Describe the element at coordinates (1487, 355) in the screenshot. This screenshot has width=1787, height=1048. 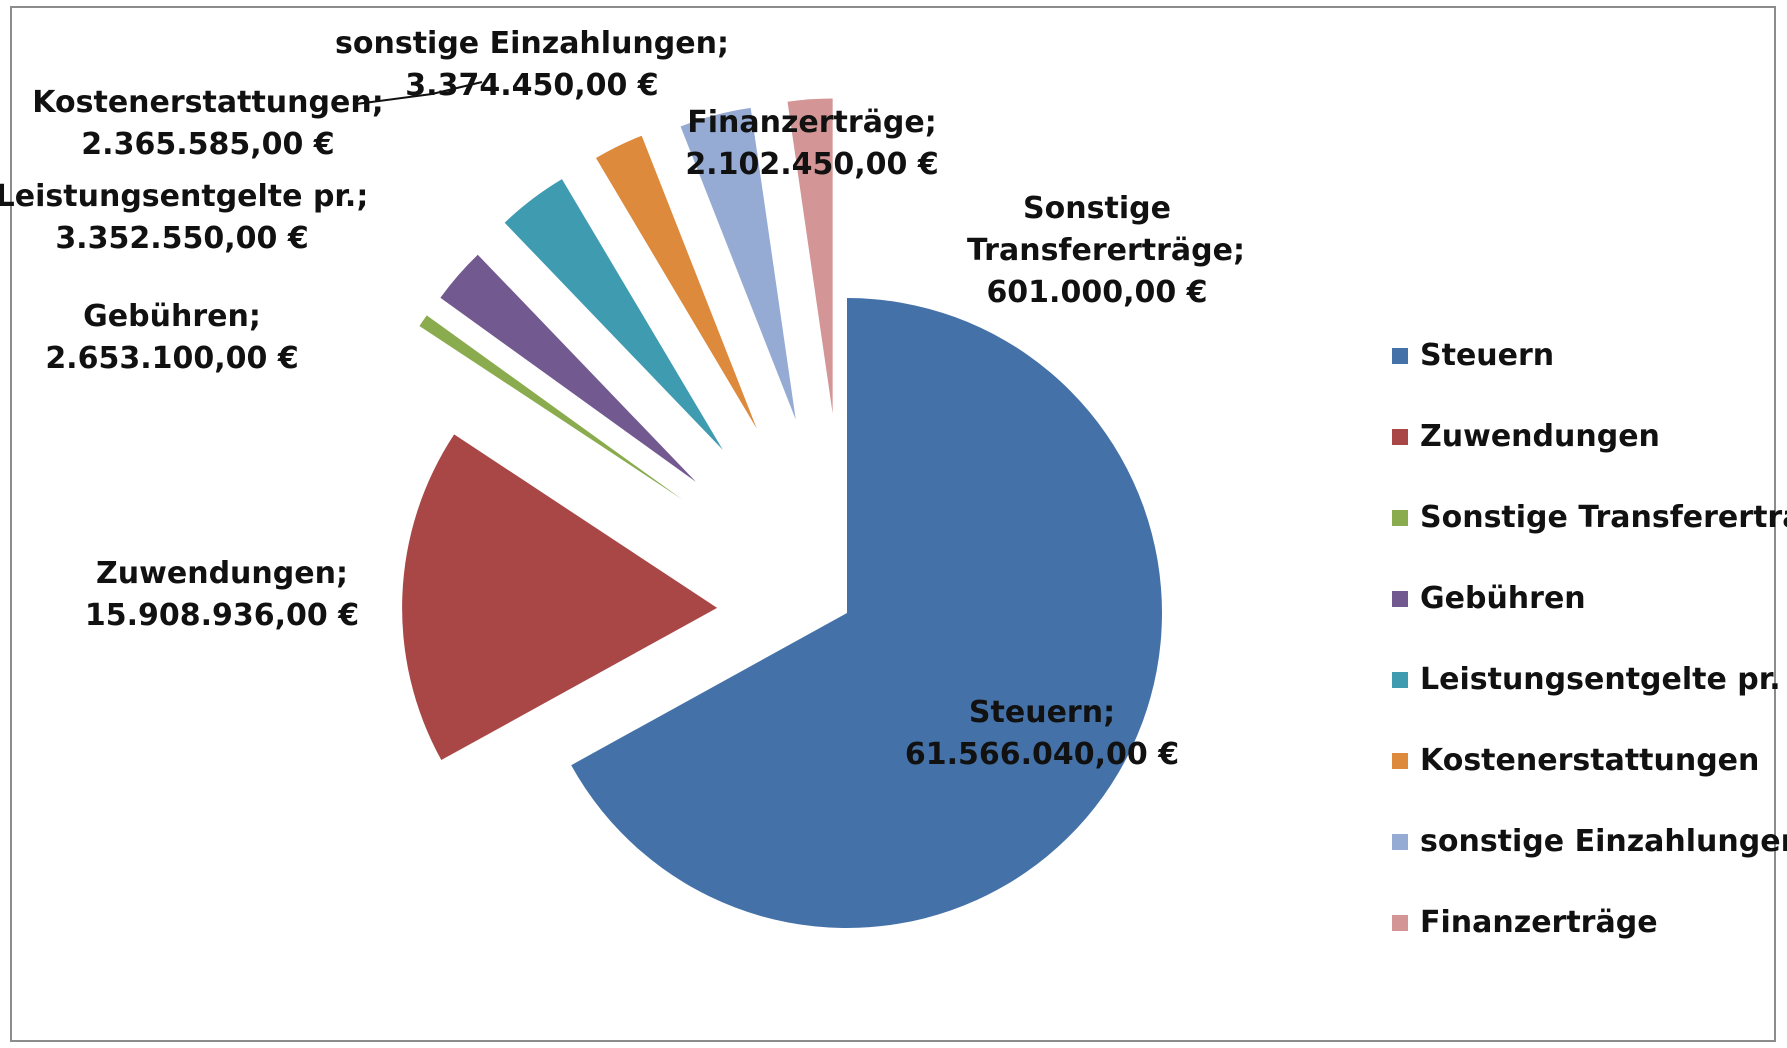
I see `legend-label: Steuern` at that location.